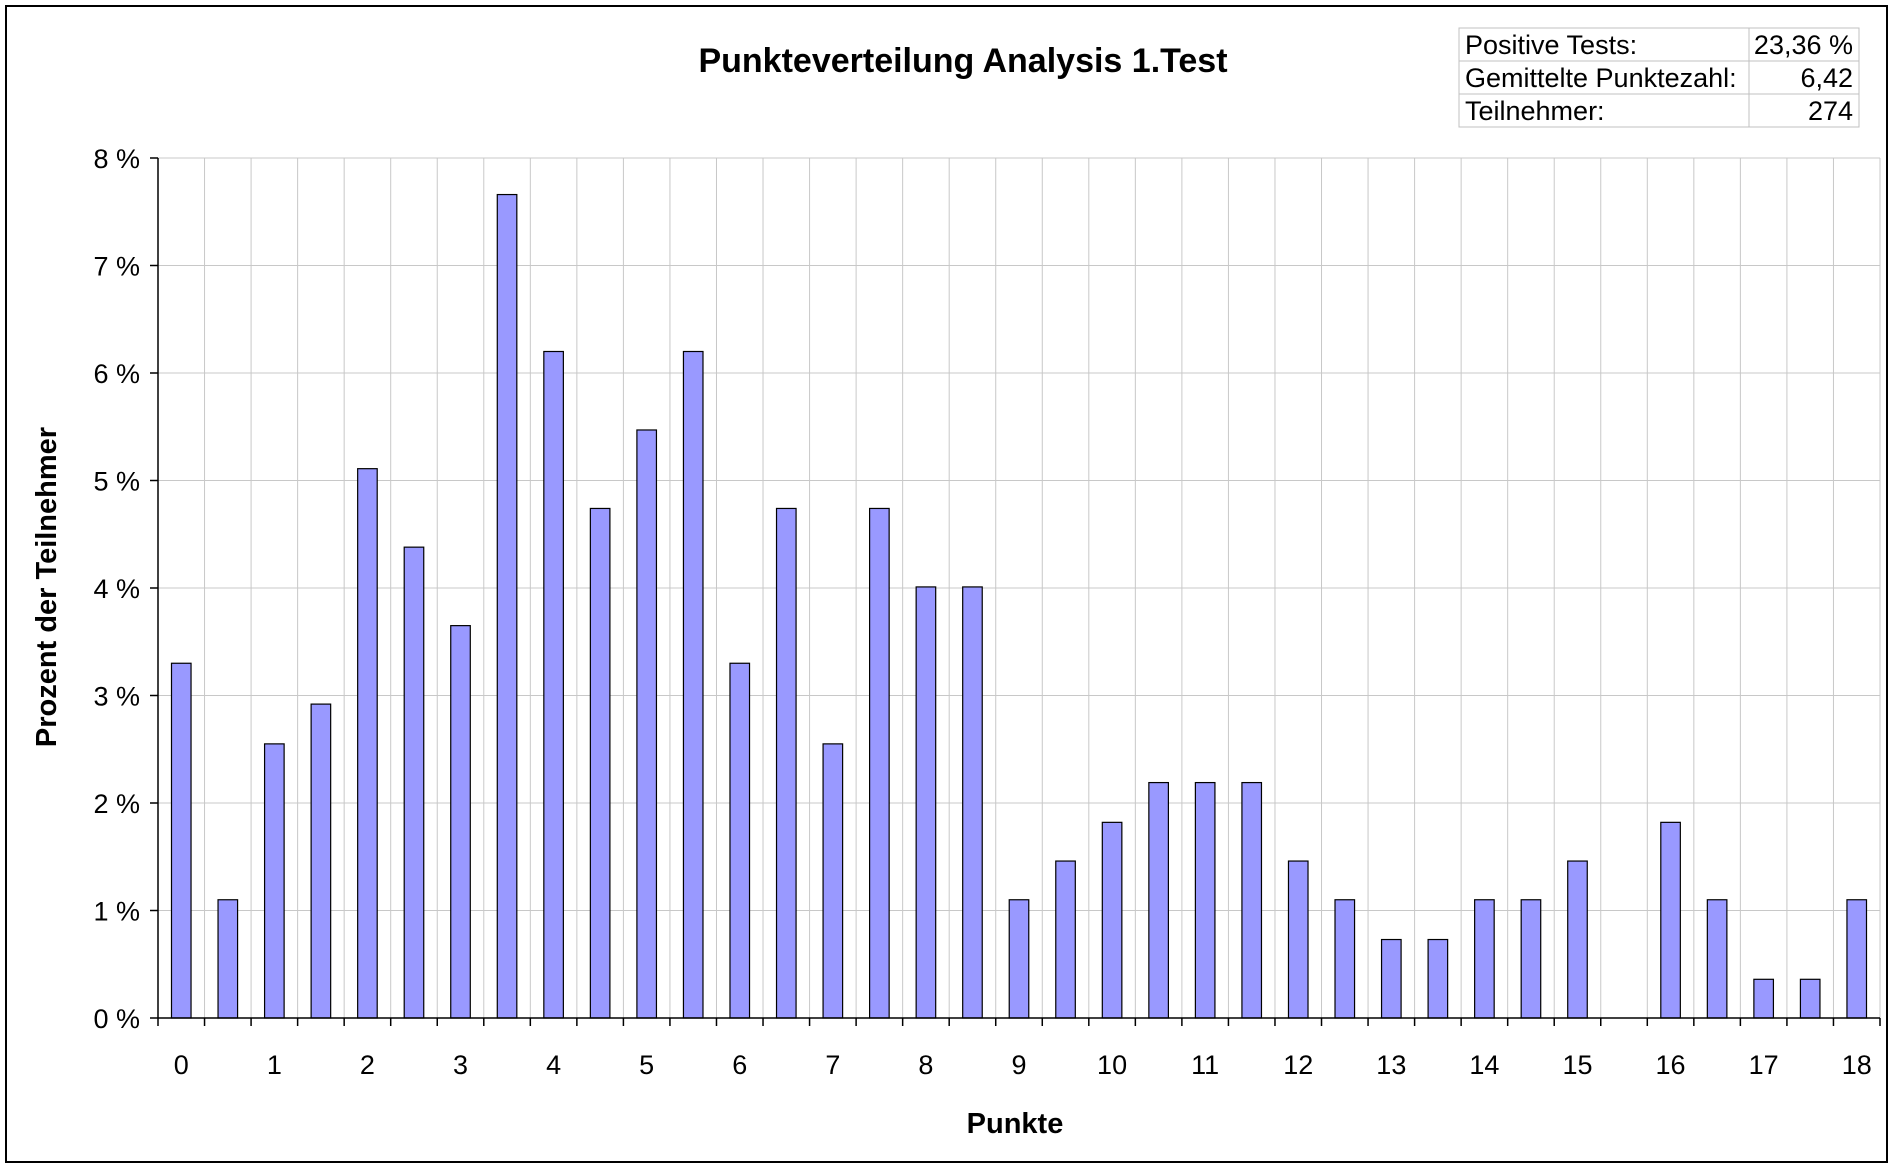  I want to click on x-tick-label: 18, so click(1857, 1065).